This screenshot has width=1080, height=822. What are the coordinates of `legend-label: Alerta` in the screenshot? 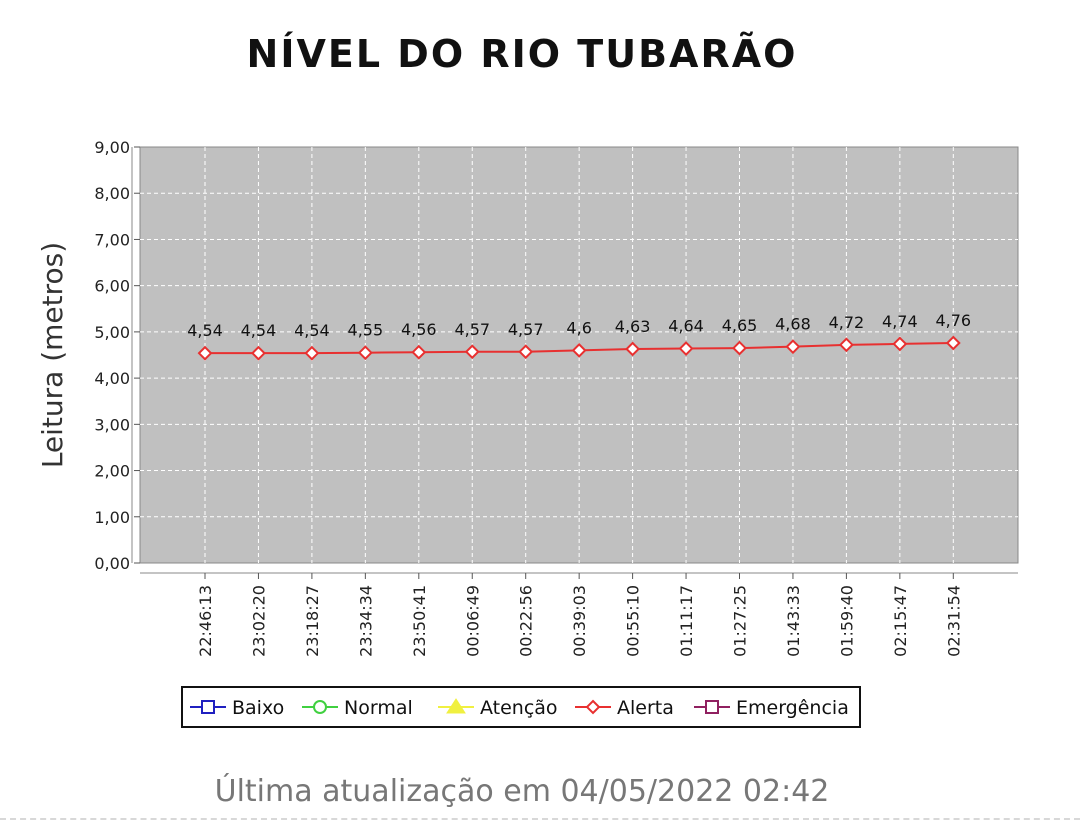 It's located at (645, 708).